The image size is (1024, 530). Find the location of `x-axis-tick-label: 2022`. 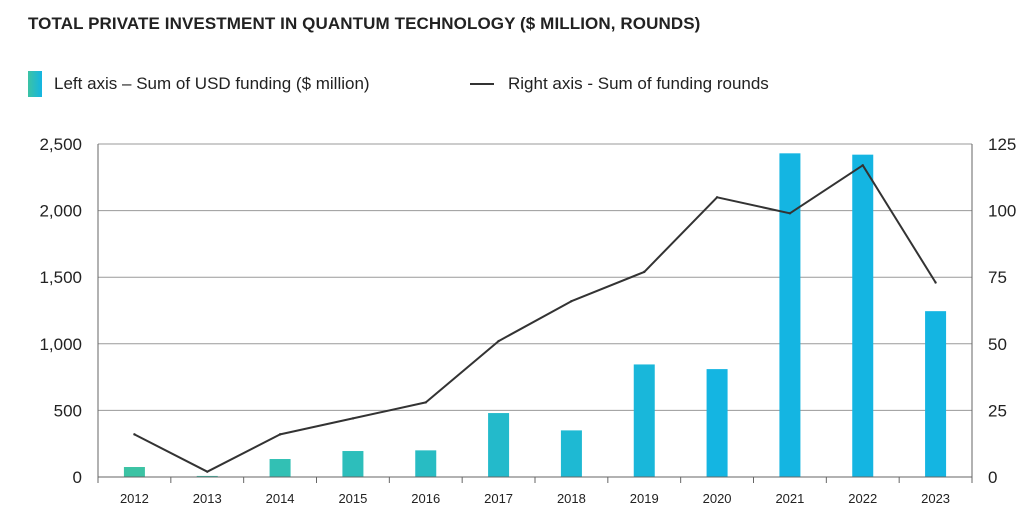

x-axis-tick-label: 2022 is located at coordinates (862, 498).